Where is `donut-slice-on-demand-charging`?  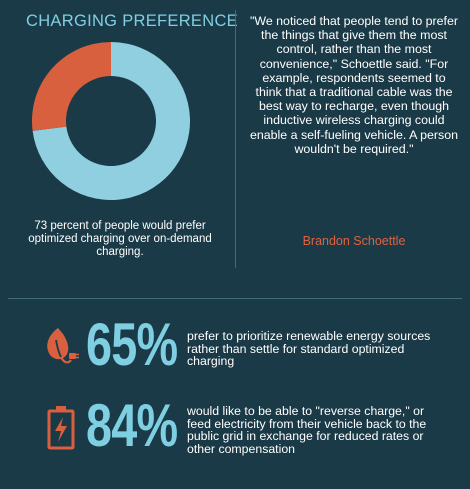
donut-slice-on-demand-charging is located at coordinates (71, 86).